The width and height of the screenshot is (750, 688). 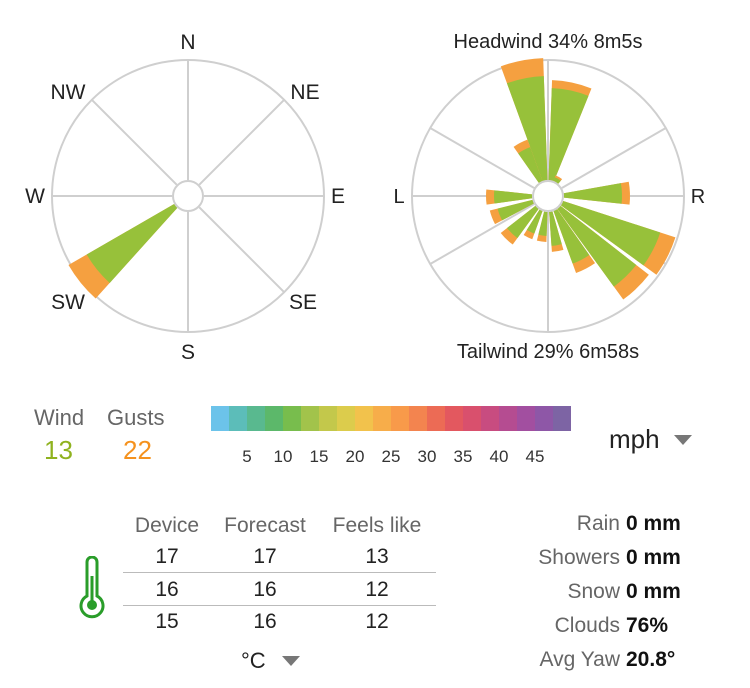 I want to click on wind-speed-color-scale, so click(x=391, y=418).